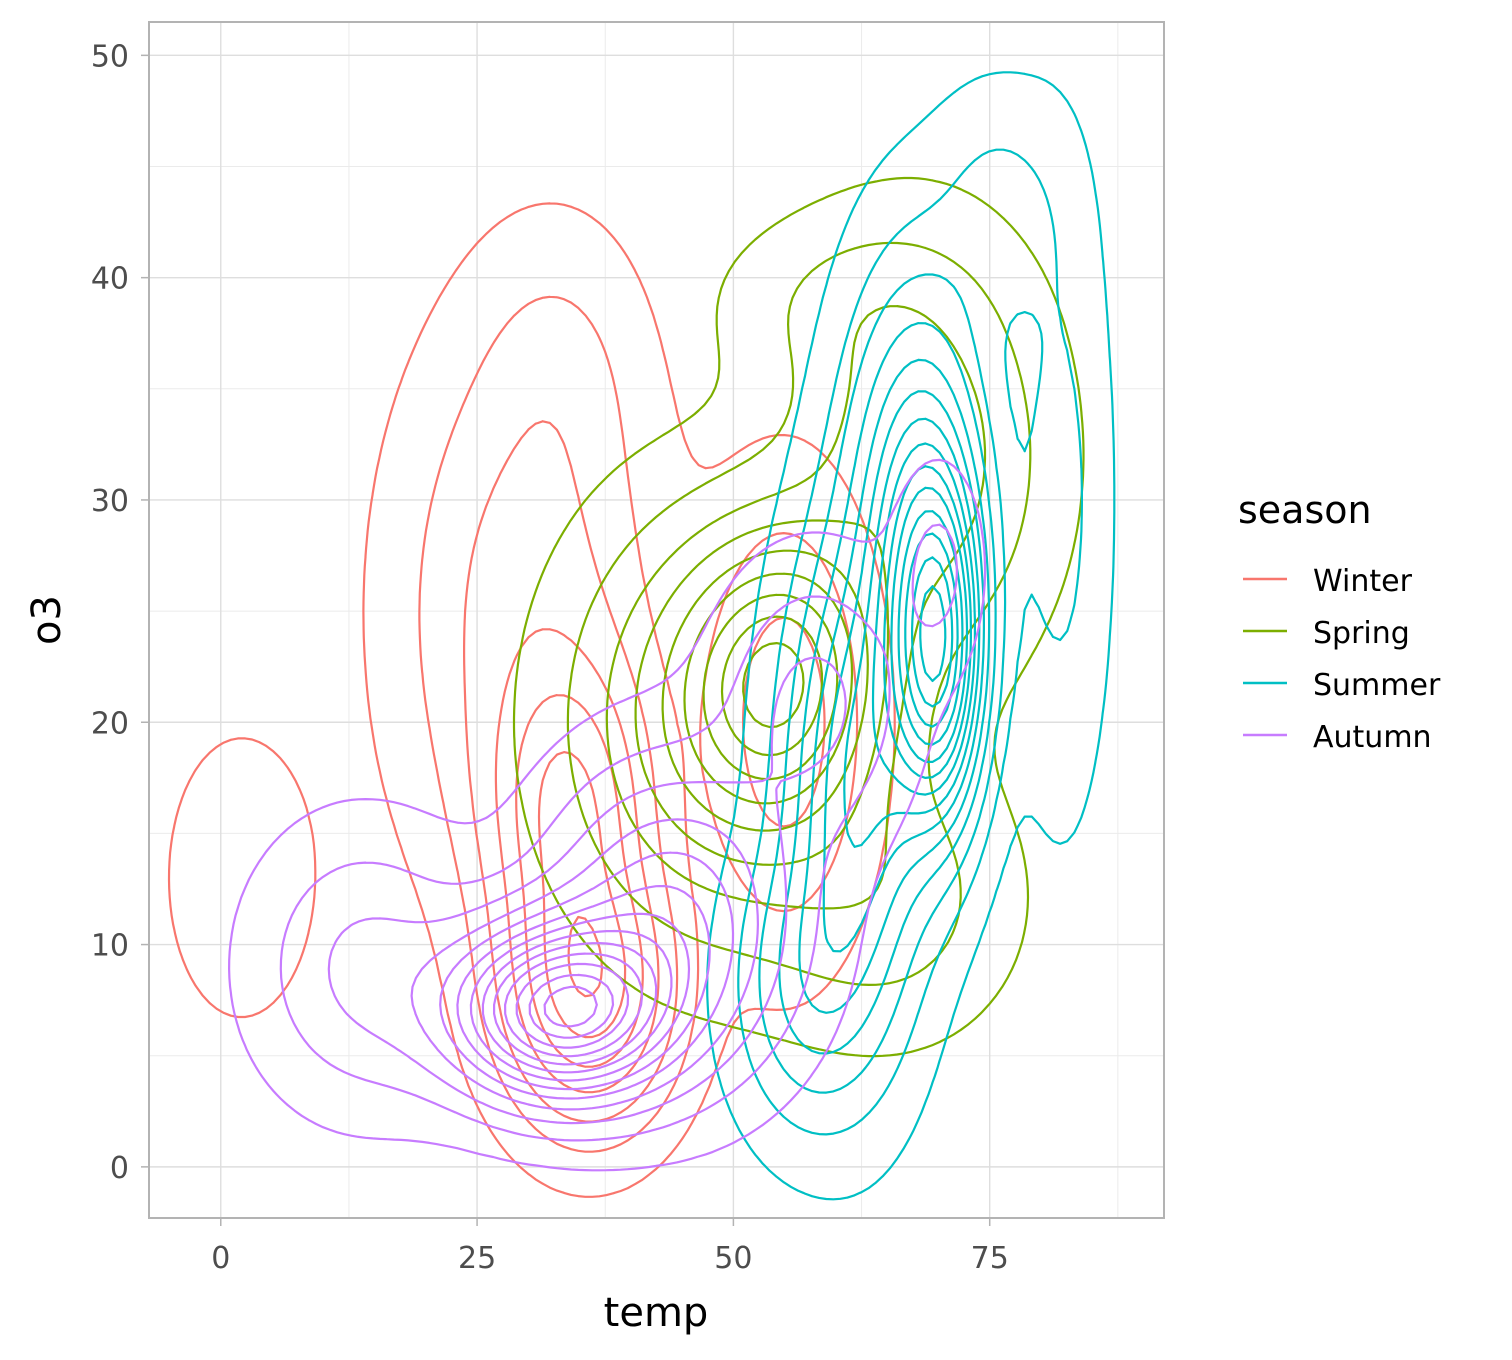 This screenshot has height=1360, width=1512. I want to click on y-tick-label: 30, so click(110, 501).